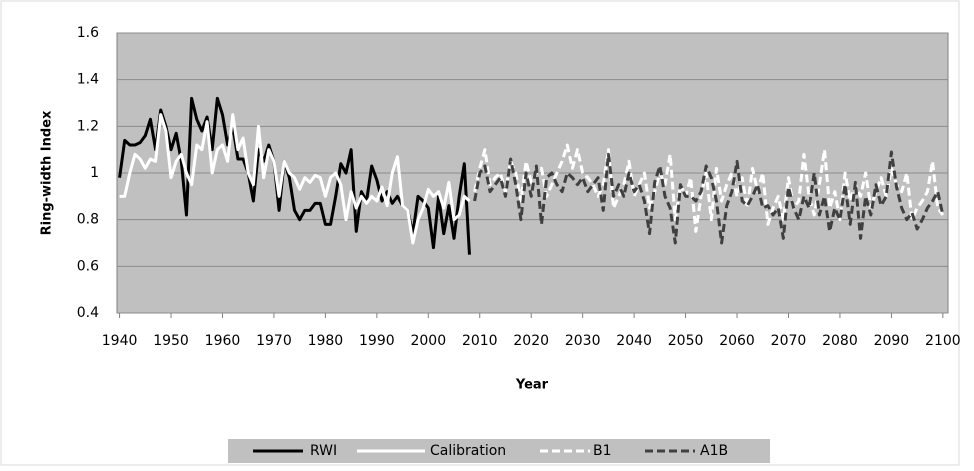 The height and width of the screenshot is (471, 974). What do you see at coordinates (120, 341) in the screenshot?
I see `x-tick-label: 1940` at bounding box center [120, 341].